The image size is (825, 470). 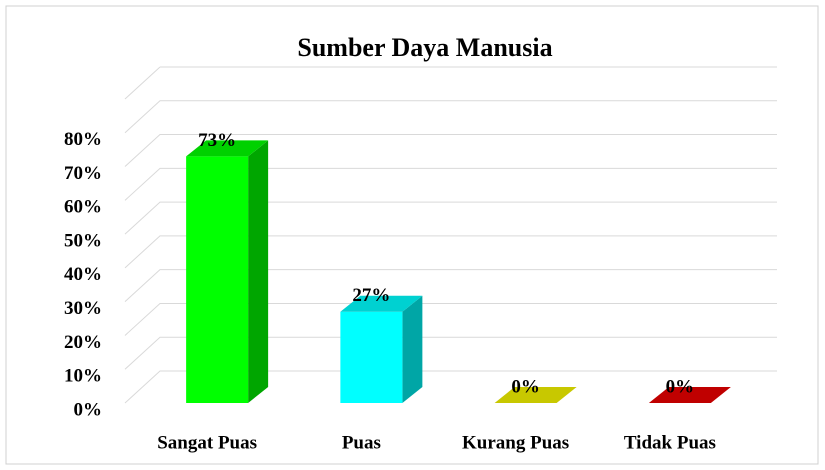 I want to click on y-tick-label: 80%, so click(x=83, y=139).